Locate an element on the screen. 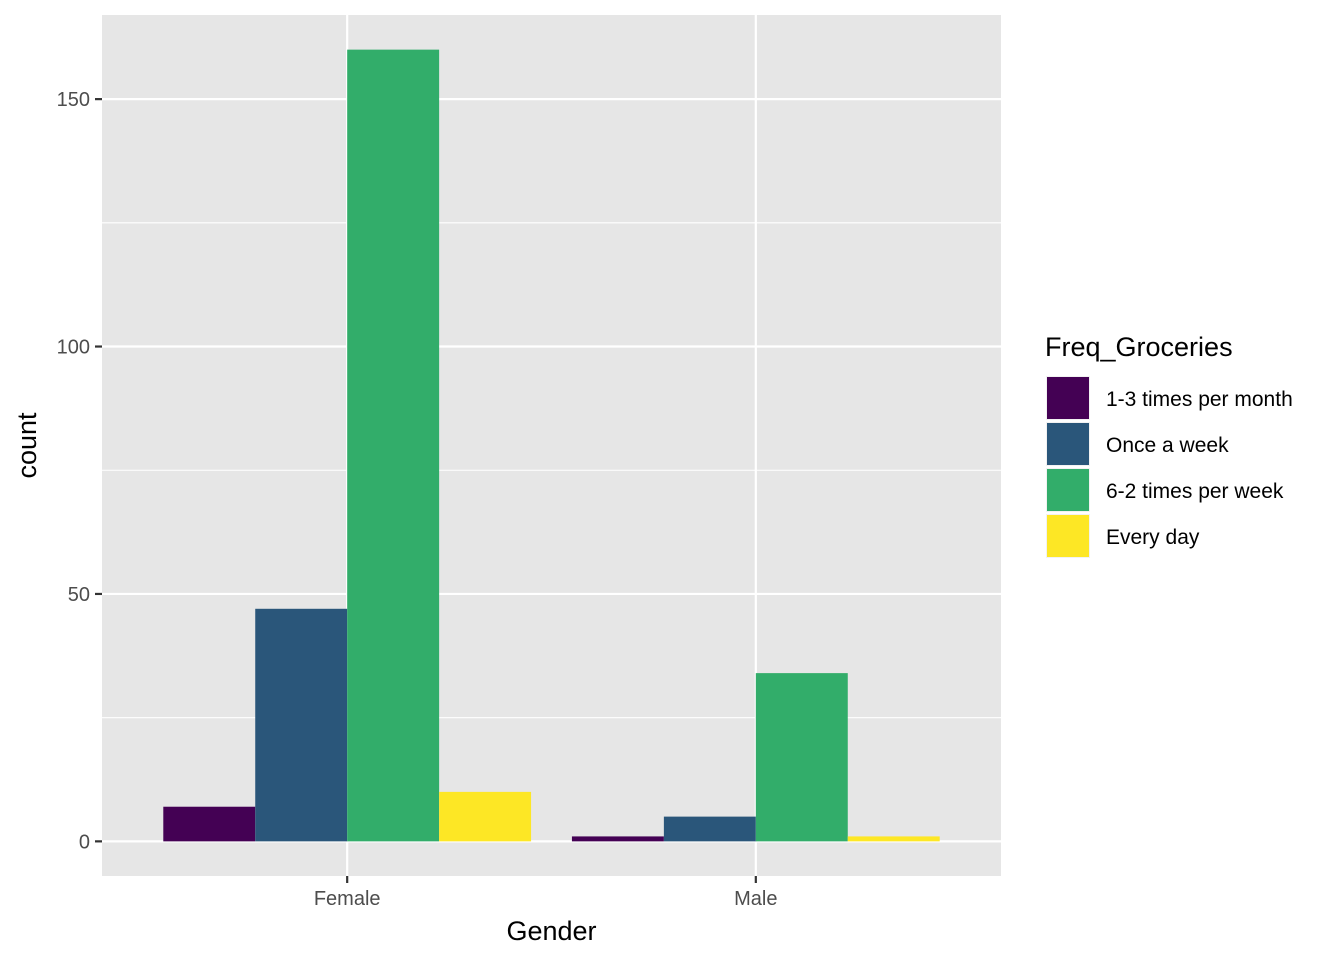 This screenshot has height=960, width=1344. x-tick-label: Male is located at coordinates (755, 899).